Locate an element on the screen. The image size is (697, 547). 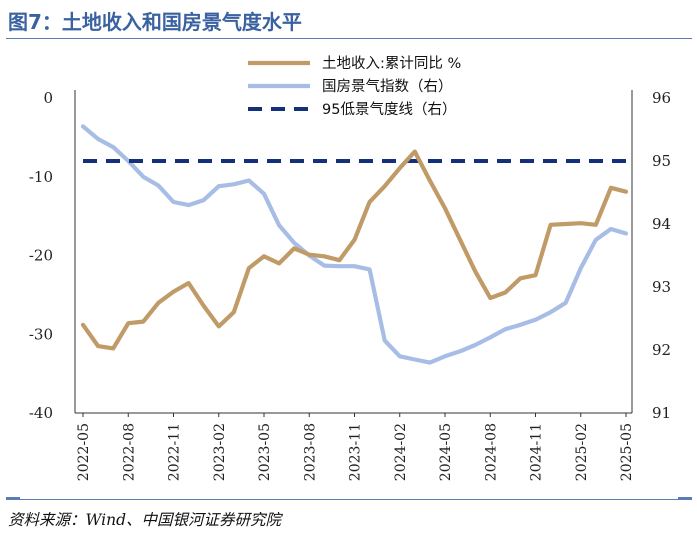
right-tick-label: 93 is located at coordinates (661, 287).